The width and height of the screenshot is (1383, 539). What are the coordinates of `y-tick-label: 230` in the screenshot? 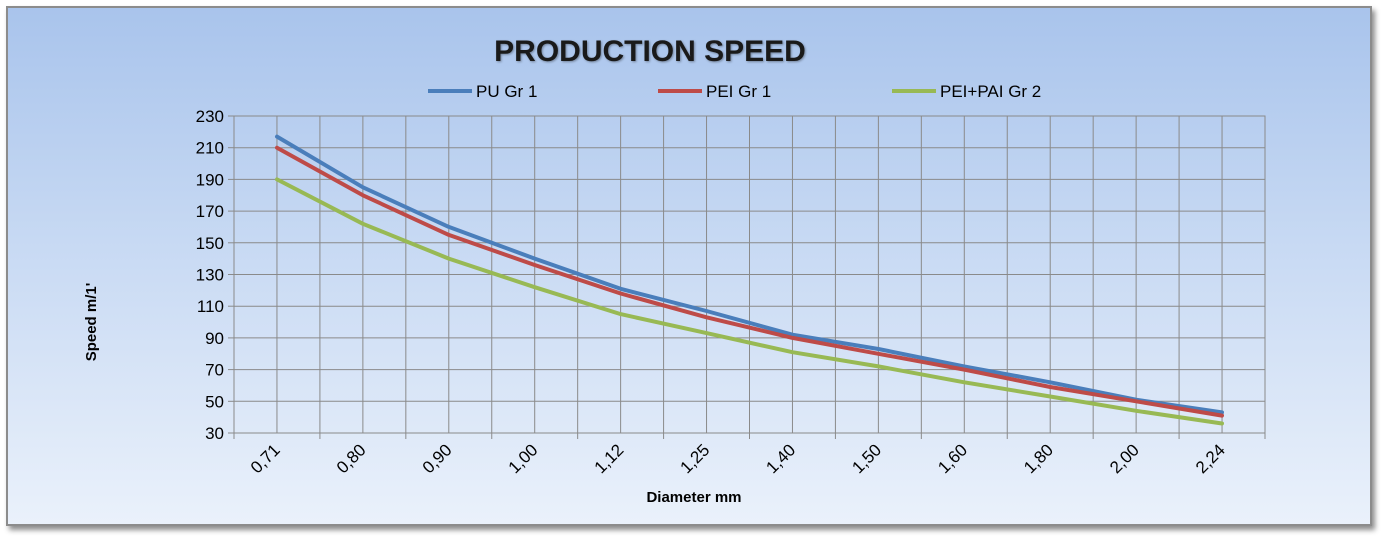 It's located at (210, 116).